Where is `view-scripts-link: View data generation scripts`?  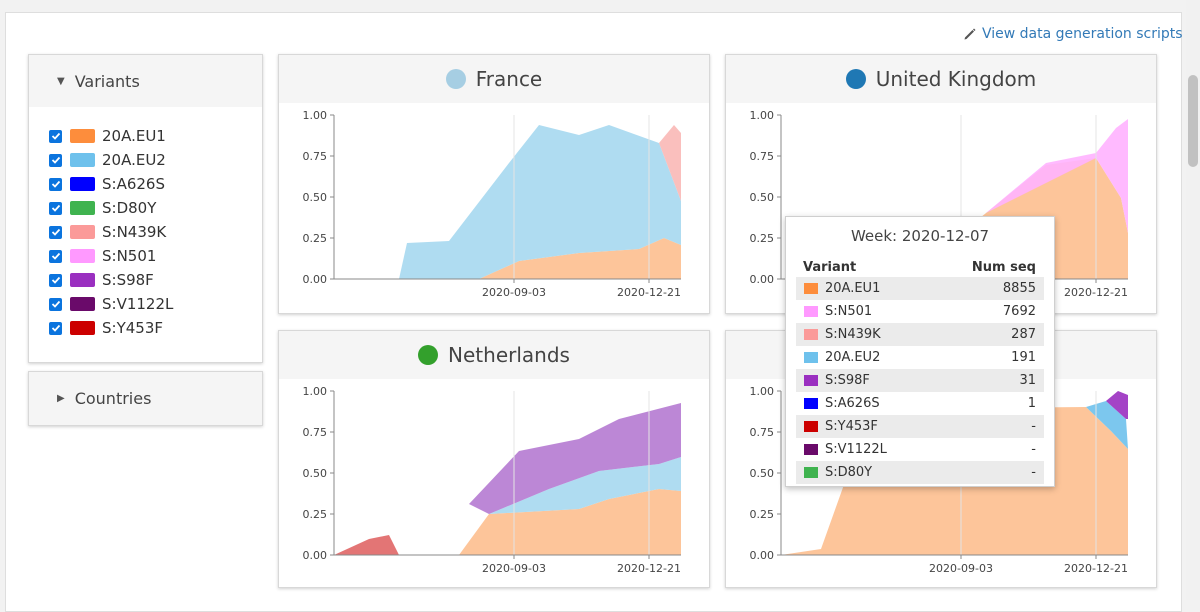 view-scripts-link: View data generation scripts is located at coordinates (1073, 34).